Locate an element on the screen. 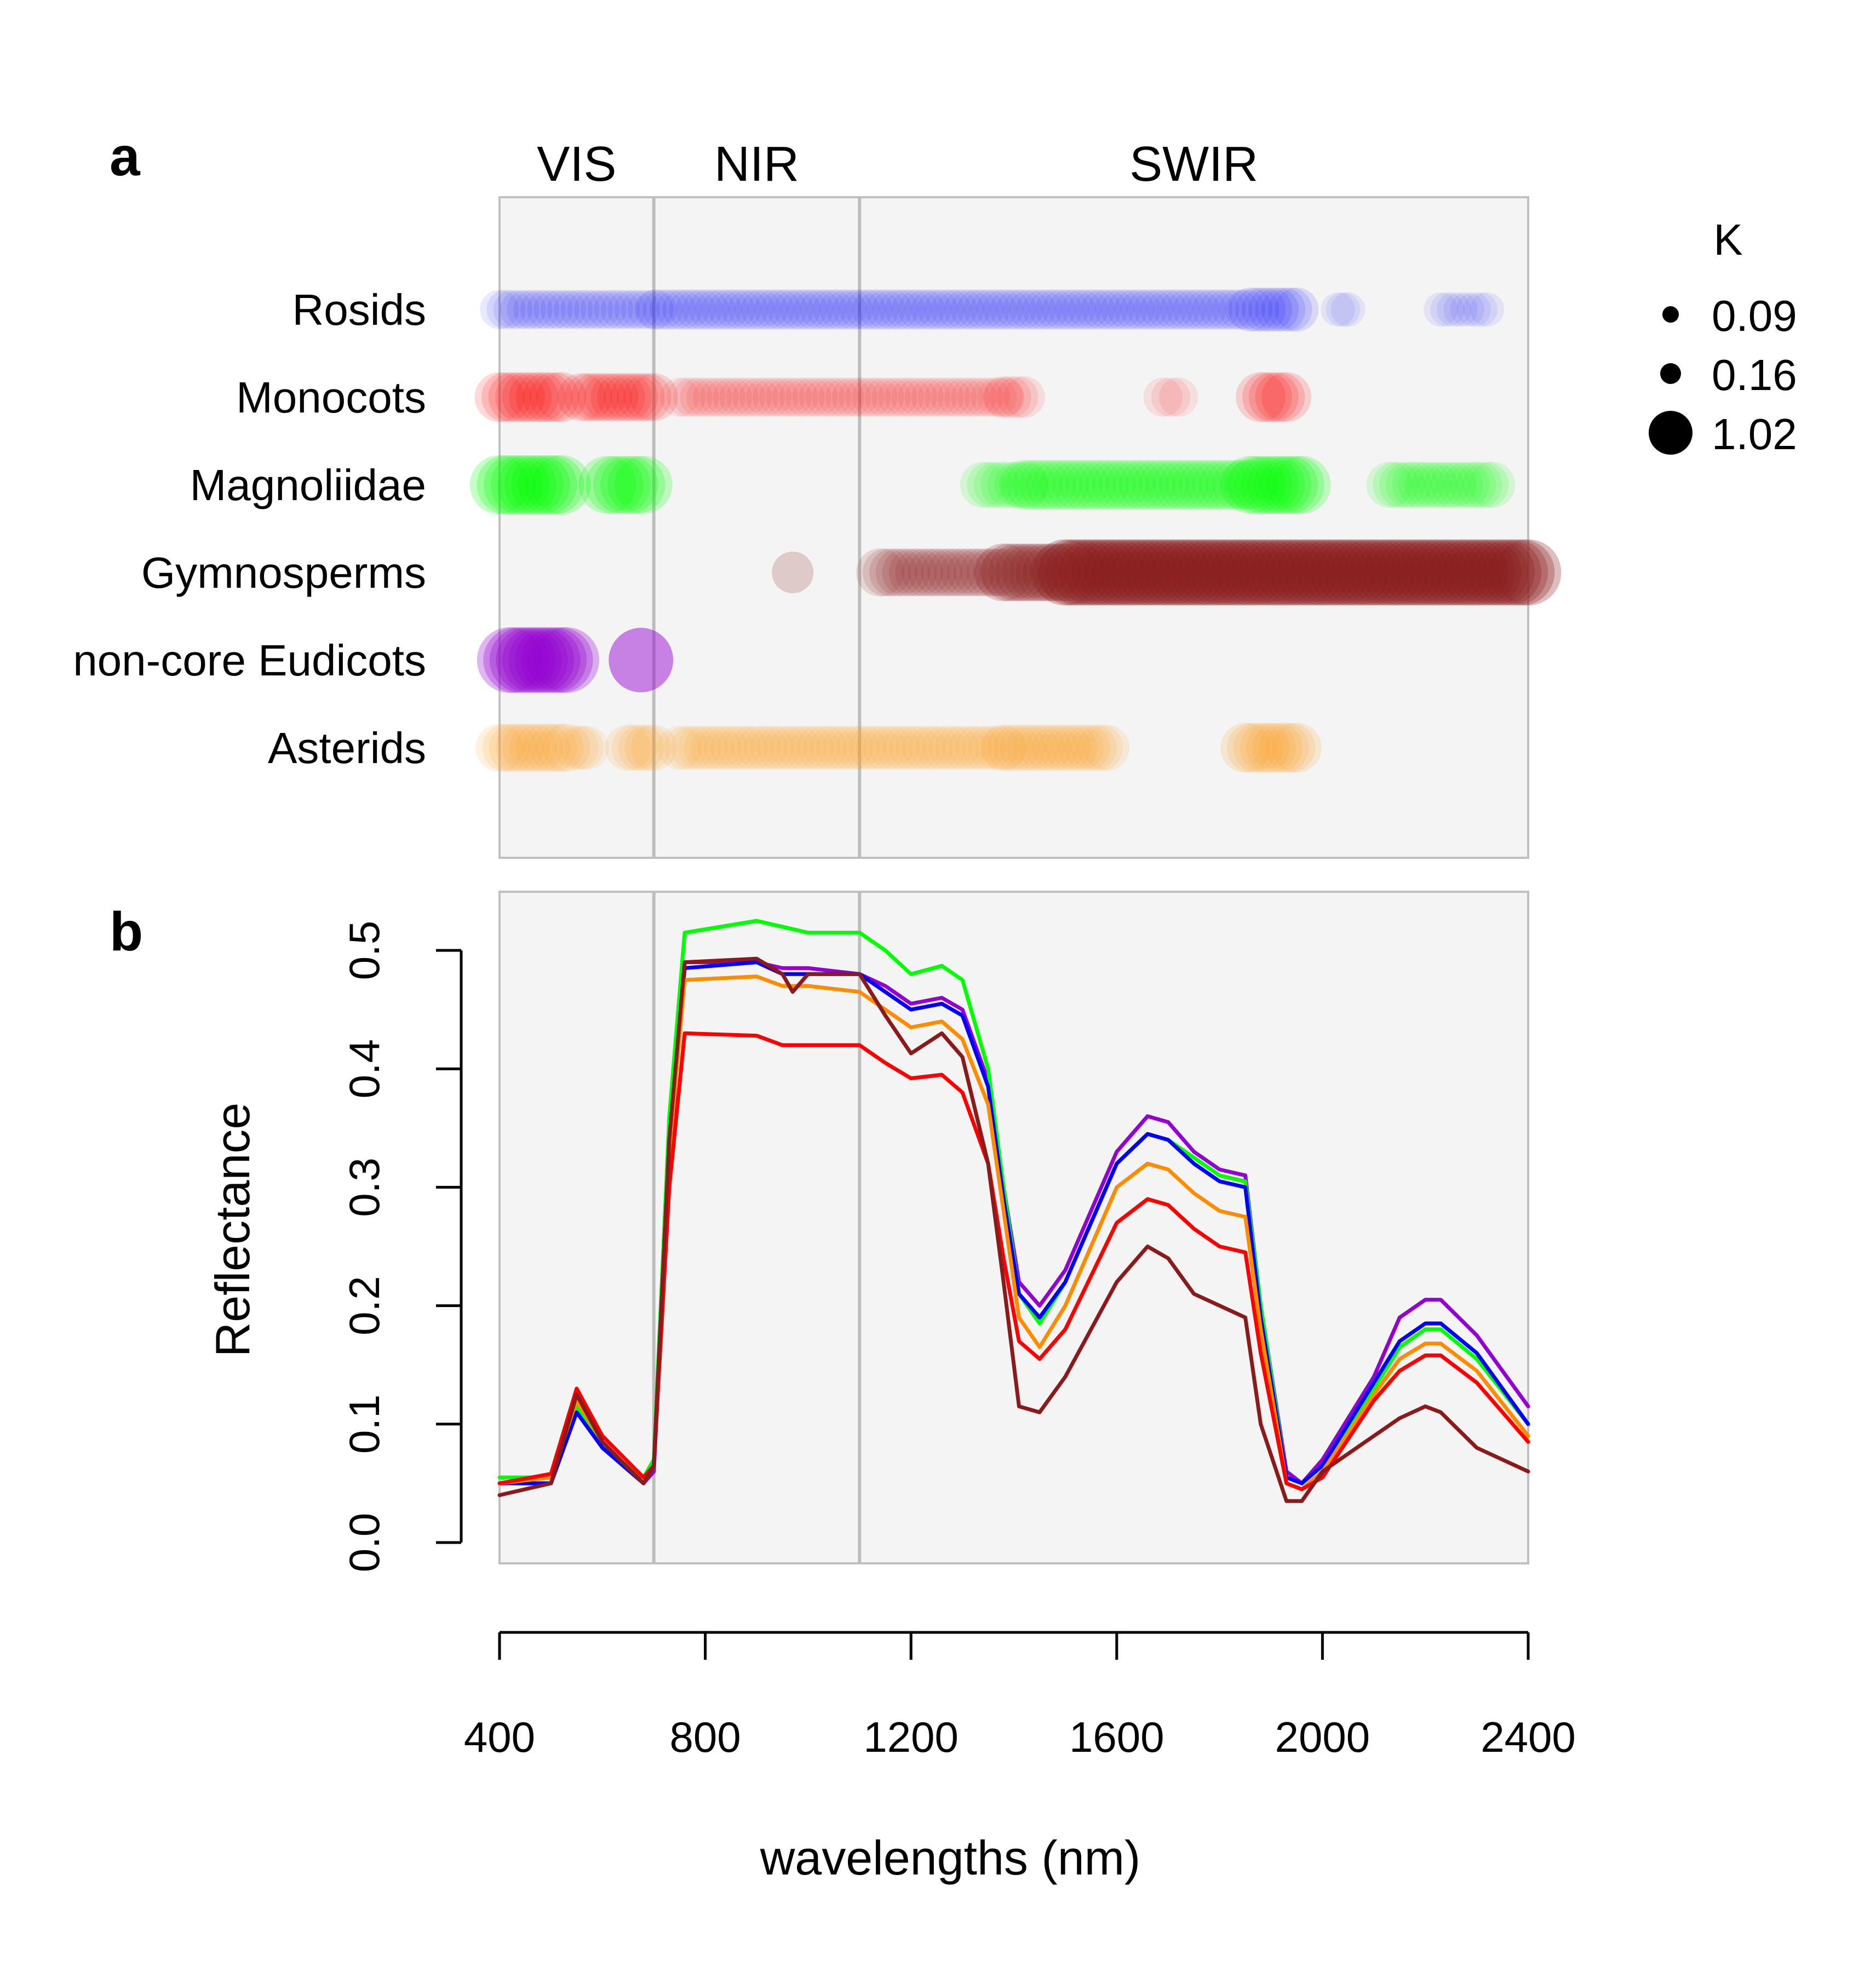 This screenshot has height=1972, width=1876. x-axis-title: wavelengths (nm) is located at coordinates (951, 1858).